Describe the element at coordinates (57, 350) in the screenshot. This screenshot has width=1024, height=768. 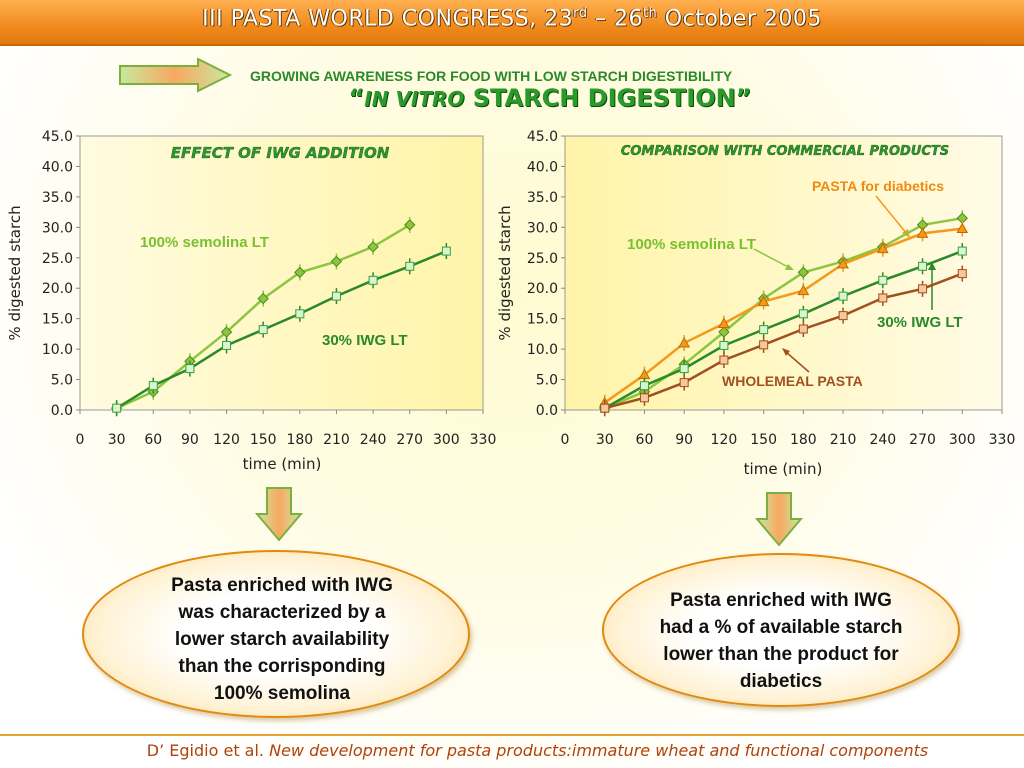
I see `y-tick-label: 10.0` at that location.